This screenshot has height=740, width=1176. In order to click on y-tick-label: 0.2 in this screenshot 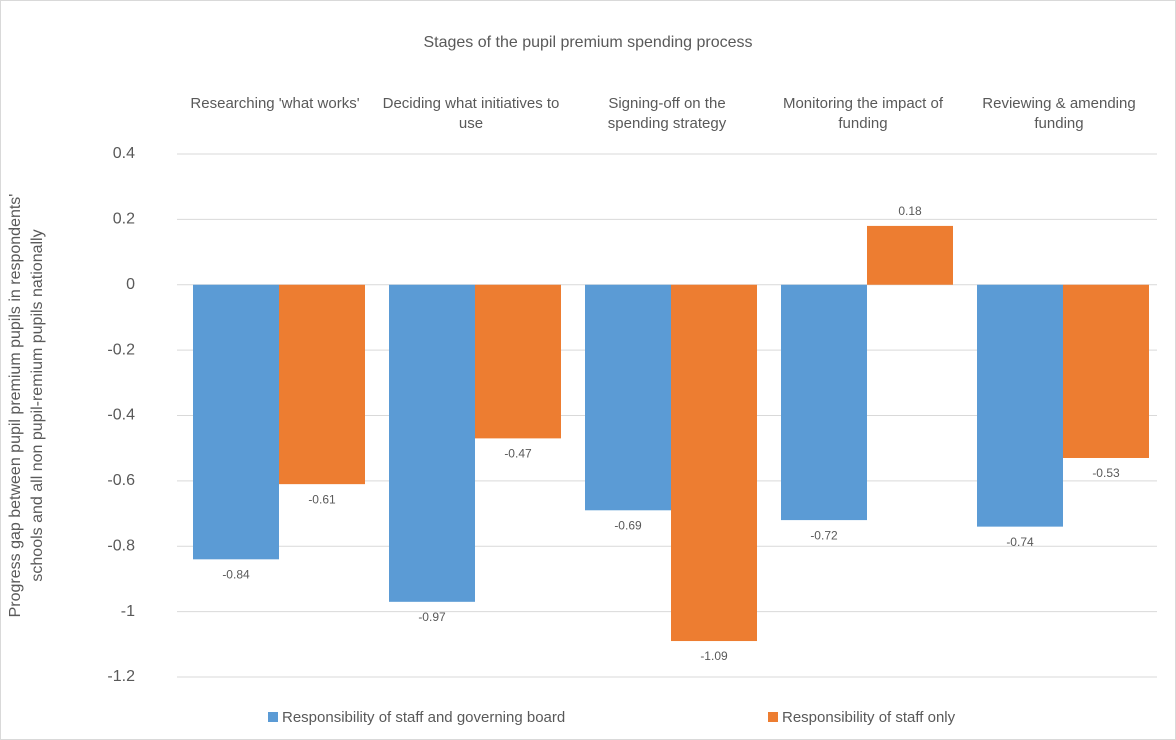, I will do `click(124, 219)`.